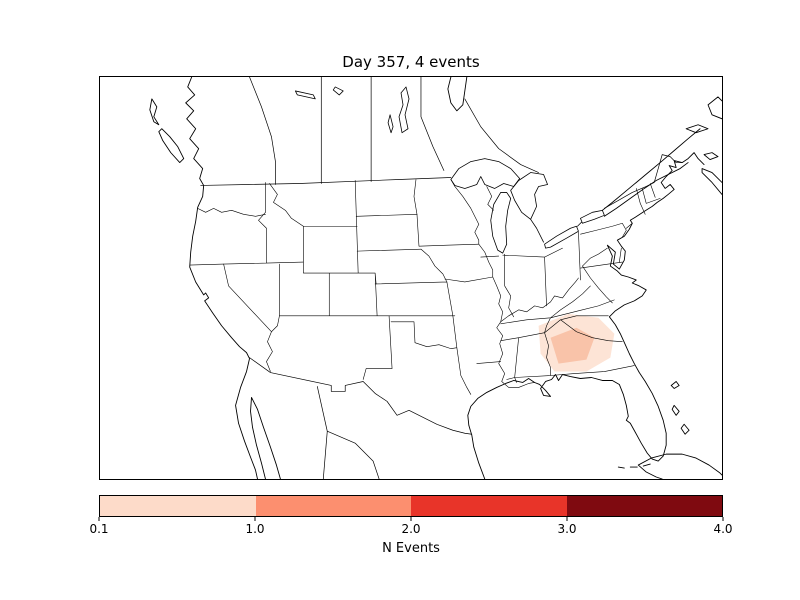  Describe the element at coordinates (557, 313) in the screenshot. I see `appalachian-states` at that location.